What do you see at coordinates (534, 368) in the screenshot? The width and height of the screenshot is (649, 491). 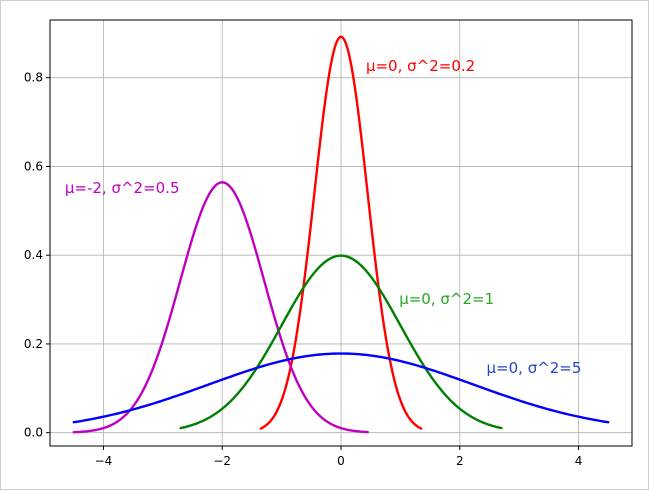 I see `curve-annotation: μ=0, σ^2=5` at bounding box center [534, 368].